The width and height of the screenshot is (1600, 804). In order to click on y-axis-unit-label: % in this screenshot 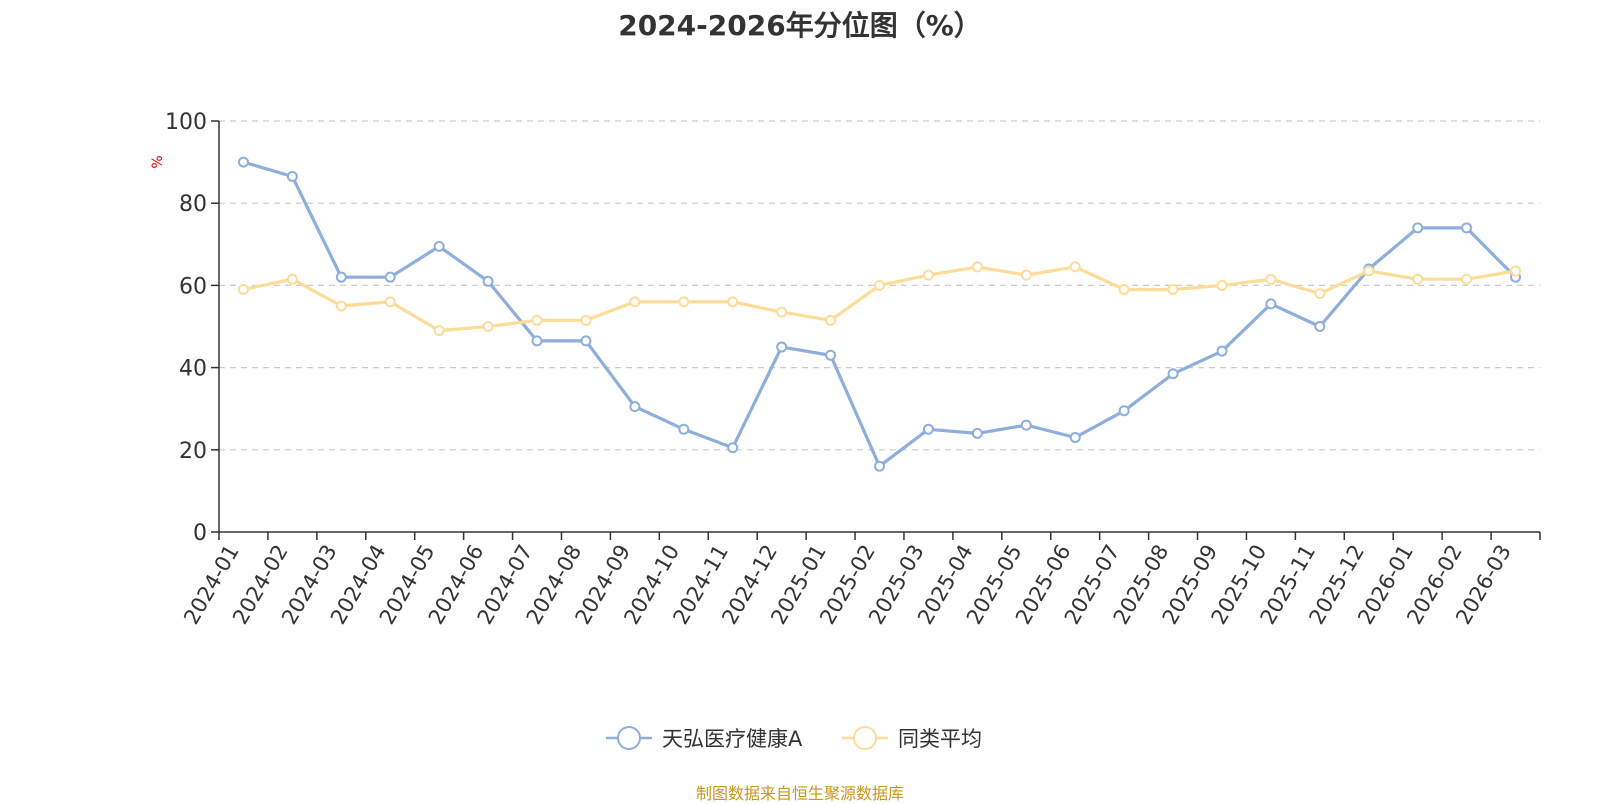, I will do `click(158, 161)`.